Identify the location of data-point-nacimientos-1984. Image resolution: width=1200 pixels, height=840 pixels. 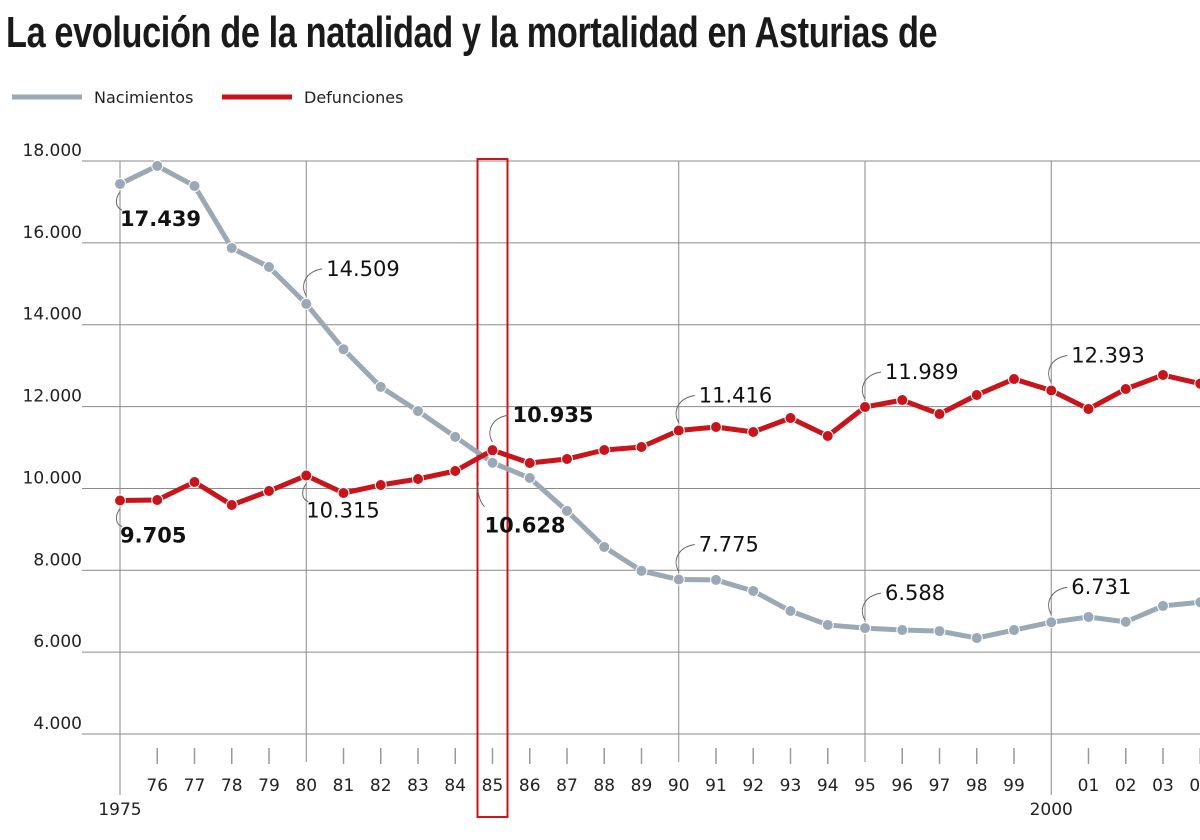
(455, 436).